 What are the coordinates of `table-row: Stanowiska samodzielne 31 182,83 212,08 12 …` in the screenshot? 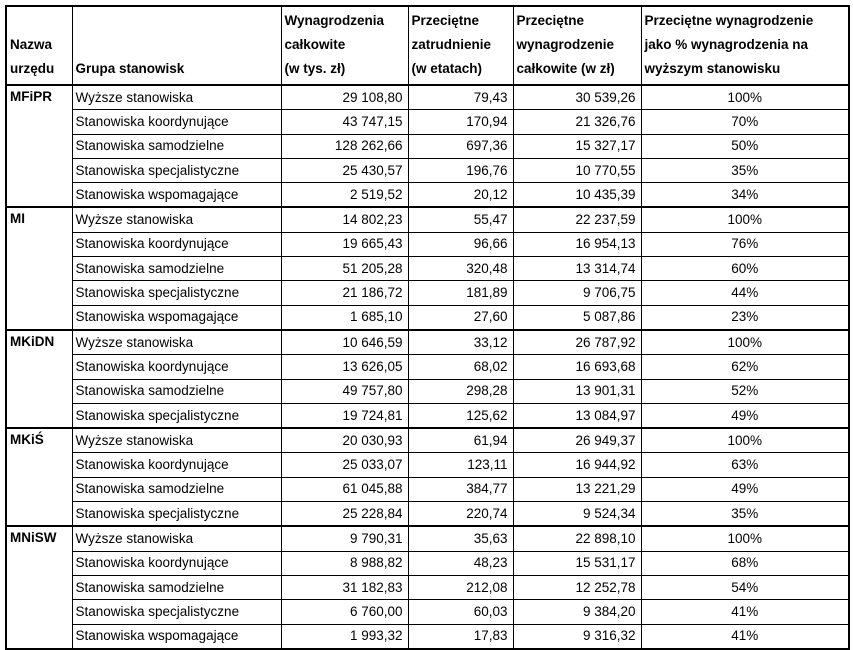 It's located at (428, 587).